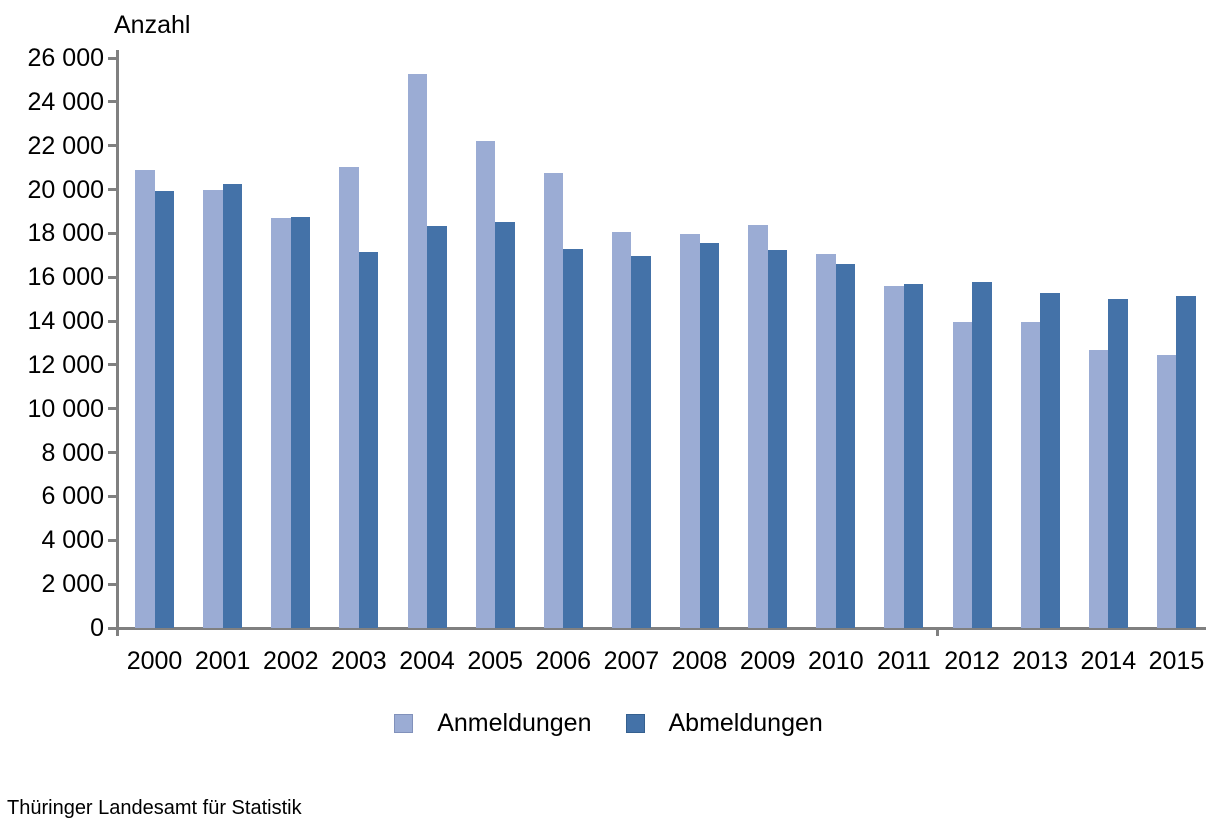 The height and width of the screenshot is (826, 1217). What do you see at coordinates (145, 398) in the screenshot?
I see `bar-anmeldungen-2000` at bounding box center [145, 398].